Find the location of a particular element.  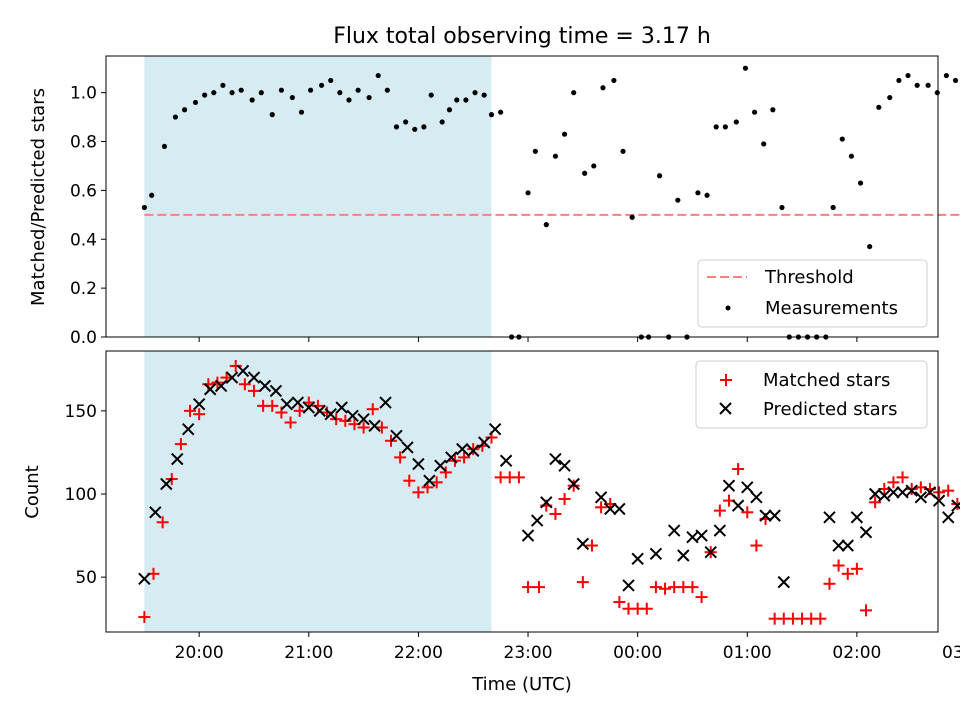

bottom-y-ticks: 50 100 150 is located at coordinates (85, 495).